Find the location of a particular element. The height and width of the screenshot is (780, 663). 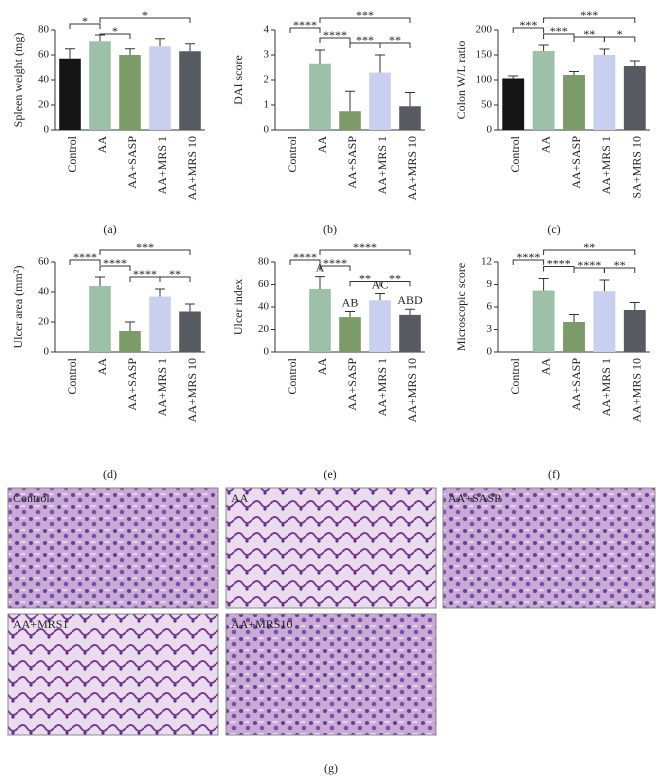

image-label: Control is located at coordinates (31, 498).